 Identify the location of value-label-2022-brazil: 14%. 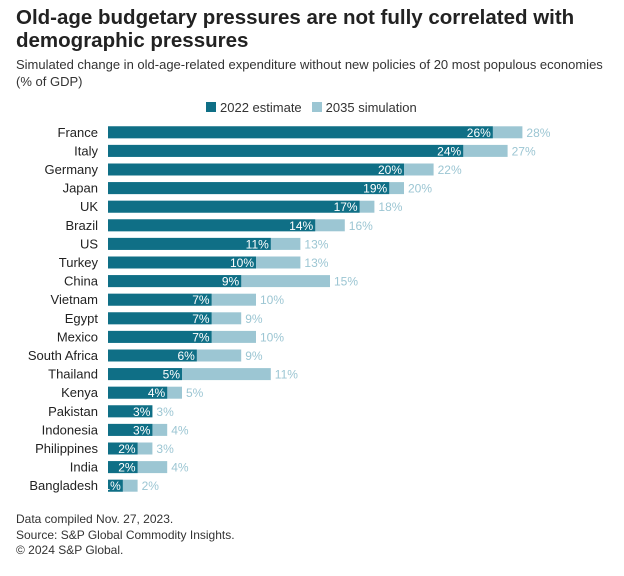
(301, 226).